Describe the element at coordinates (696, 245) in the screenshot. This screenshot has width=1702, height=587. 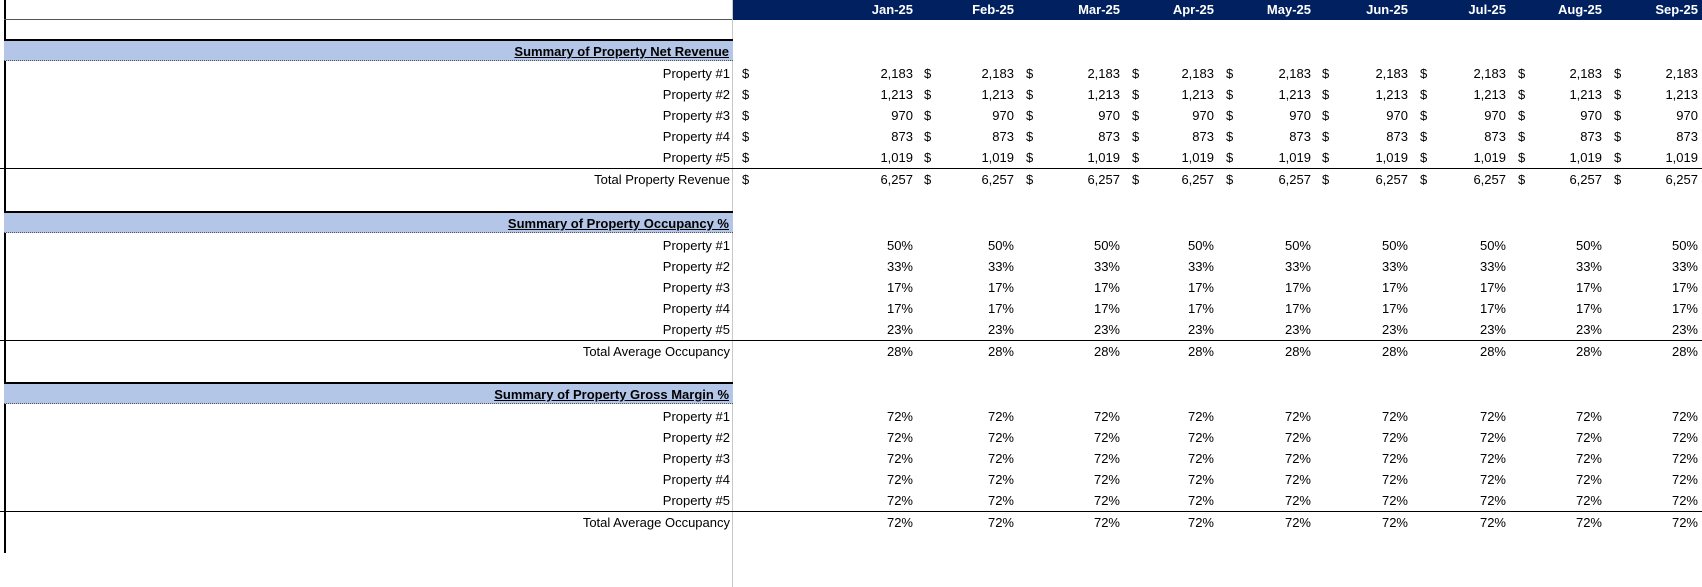
I see `row-label: Property #1` at that location.